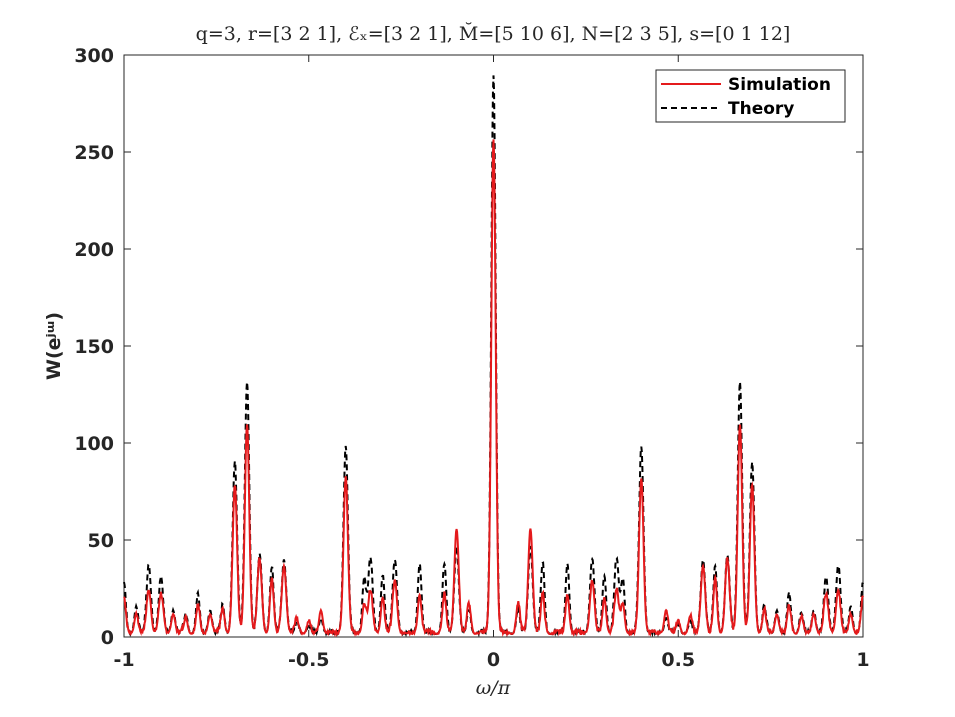 This screenshot has width=955, height=717. What do you see at coordinates (94, 250) in the screenshot?
I see `y-tick-label: 200` at bounding box center [94, 250].